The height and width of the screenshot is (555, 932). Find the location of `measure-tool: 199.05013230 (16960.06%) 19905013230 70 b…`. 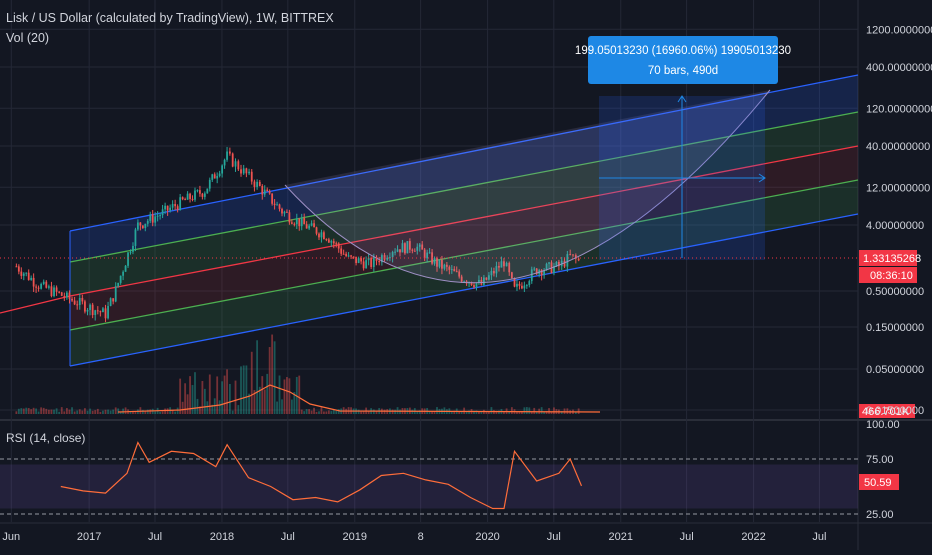

measure-tool: 199.05013230 (16960.06%) 19905013230 70 b… is located at coordinates (683, 148).